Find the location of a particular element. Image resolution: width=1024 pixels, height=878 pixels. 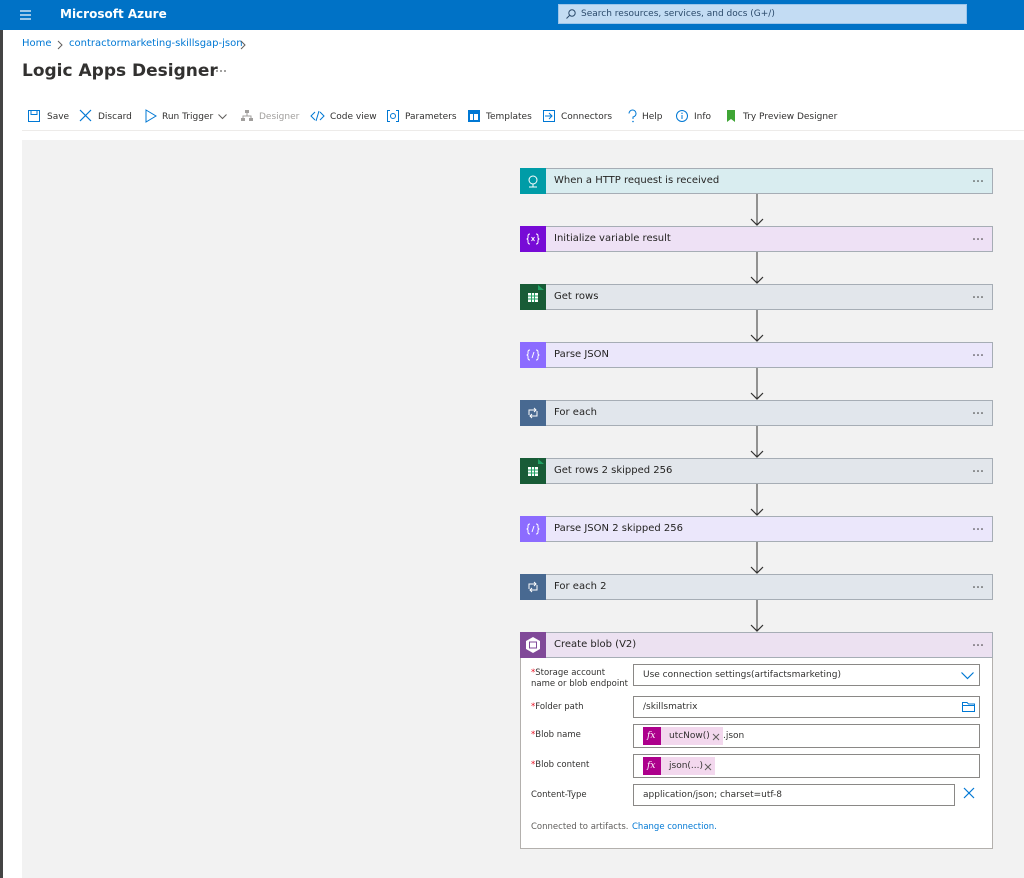

field-label-text: Folder path is located at coordinates (559, 707).